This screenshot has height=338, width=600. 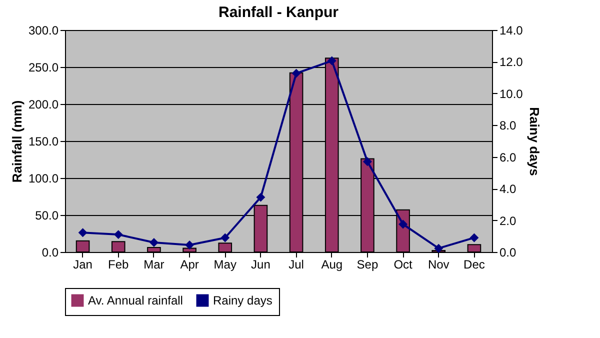 What do you see at coordinates (43, 105) in the screenshot?
I see `y-tick-label: 200.0` at bounding box center [43, 105].